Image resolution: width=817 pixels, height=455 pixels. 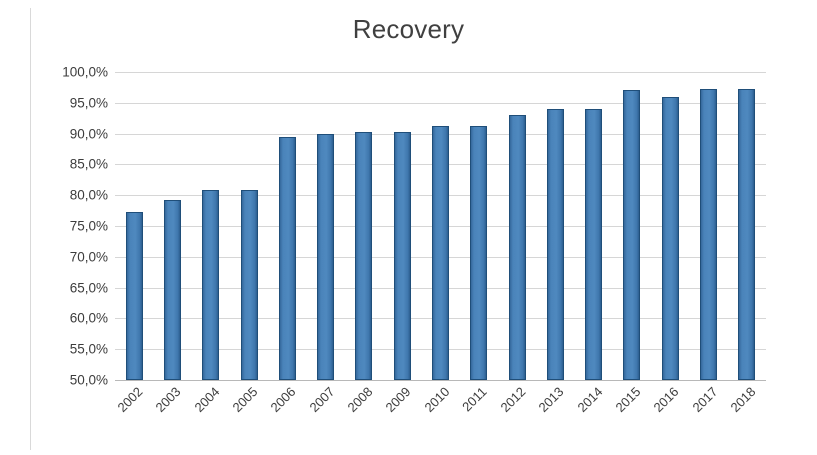 What do you see at coordinates (743, 400) in the screenshot?
I see `x-axis-tick-label-2018: 2018` at bounding box center [743, 400].